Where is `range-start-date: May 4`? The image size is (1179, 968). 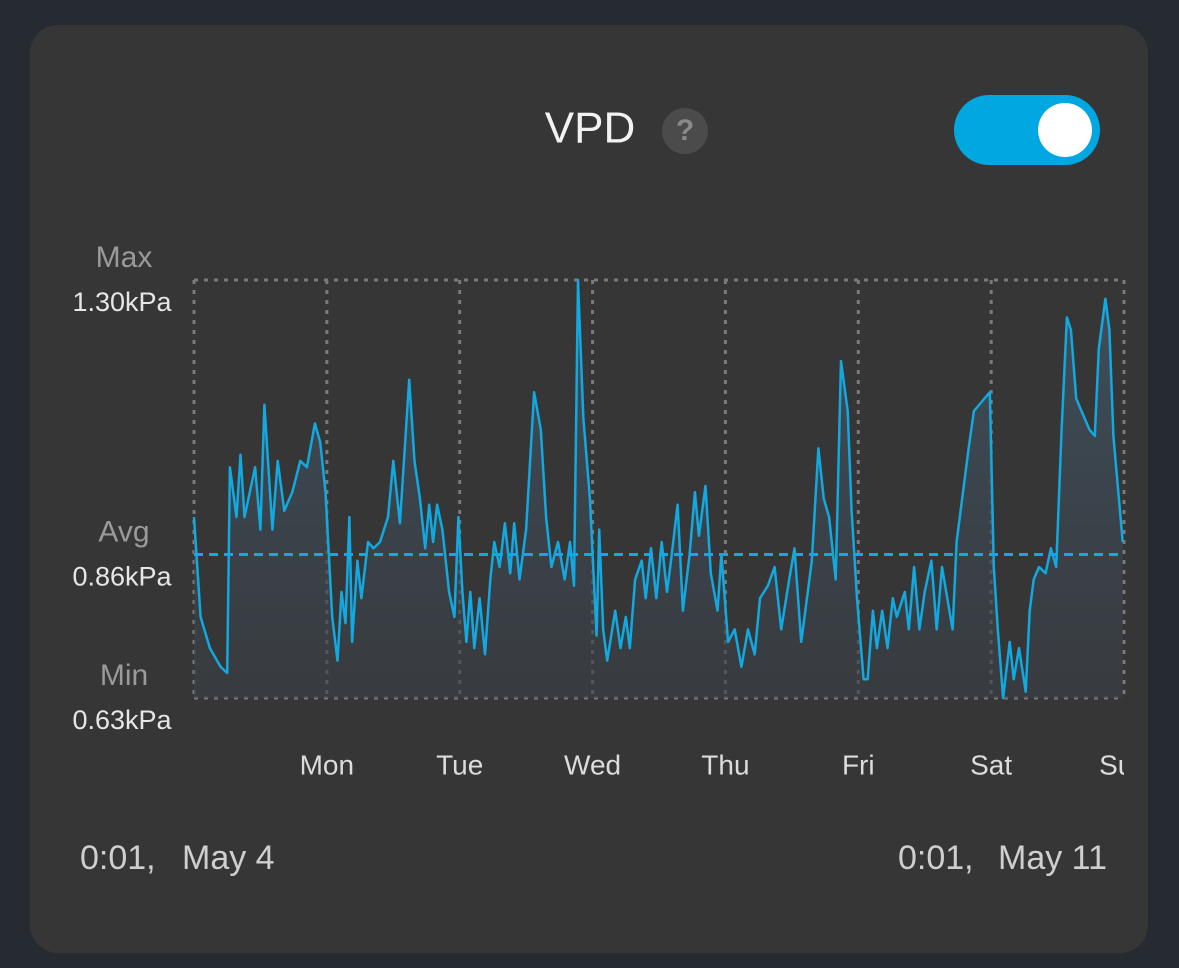 range-start-date: May 4 is located at coordinates (228, 858).